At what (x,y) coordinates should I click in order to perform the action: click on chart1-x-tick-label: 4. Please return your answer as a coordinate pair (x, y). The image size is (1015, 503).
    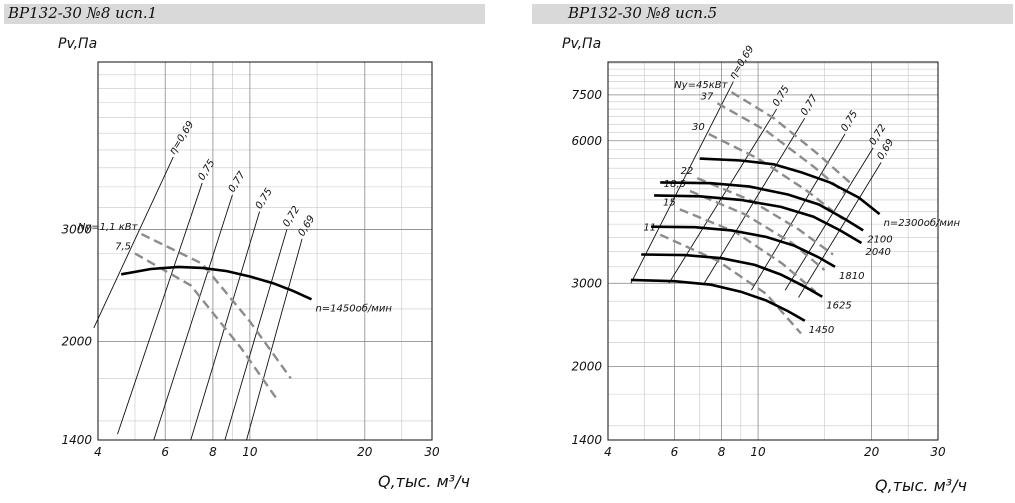
    Looking at the image, I should click on (98, 452).